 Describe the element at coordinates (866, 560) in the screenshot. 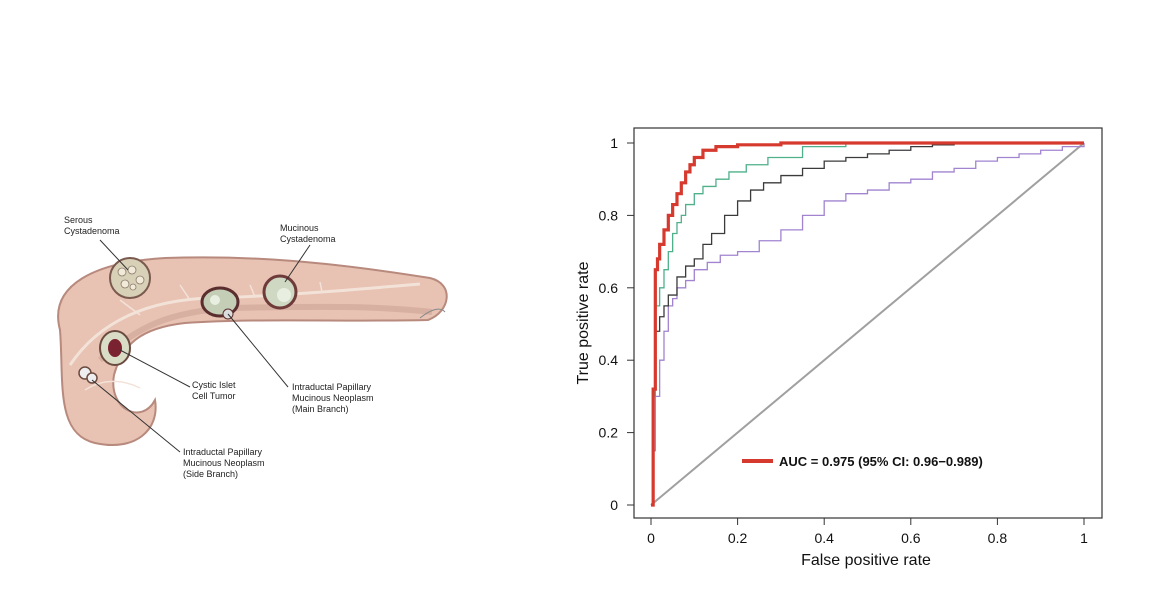

I see `x-axis-title: False positive rate` at that location.